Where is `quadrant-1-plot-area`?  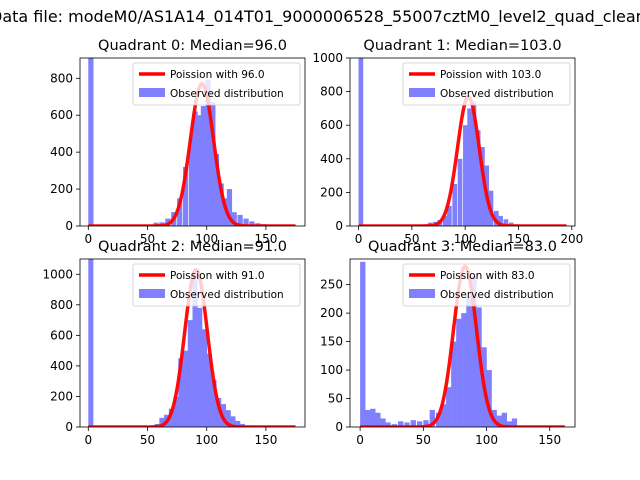
quadrant-1-plot-area is located at coordinates (462, 142).